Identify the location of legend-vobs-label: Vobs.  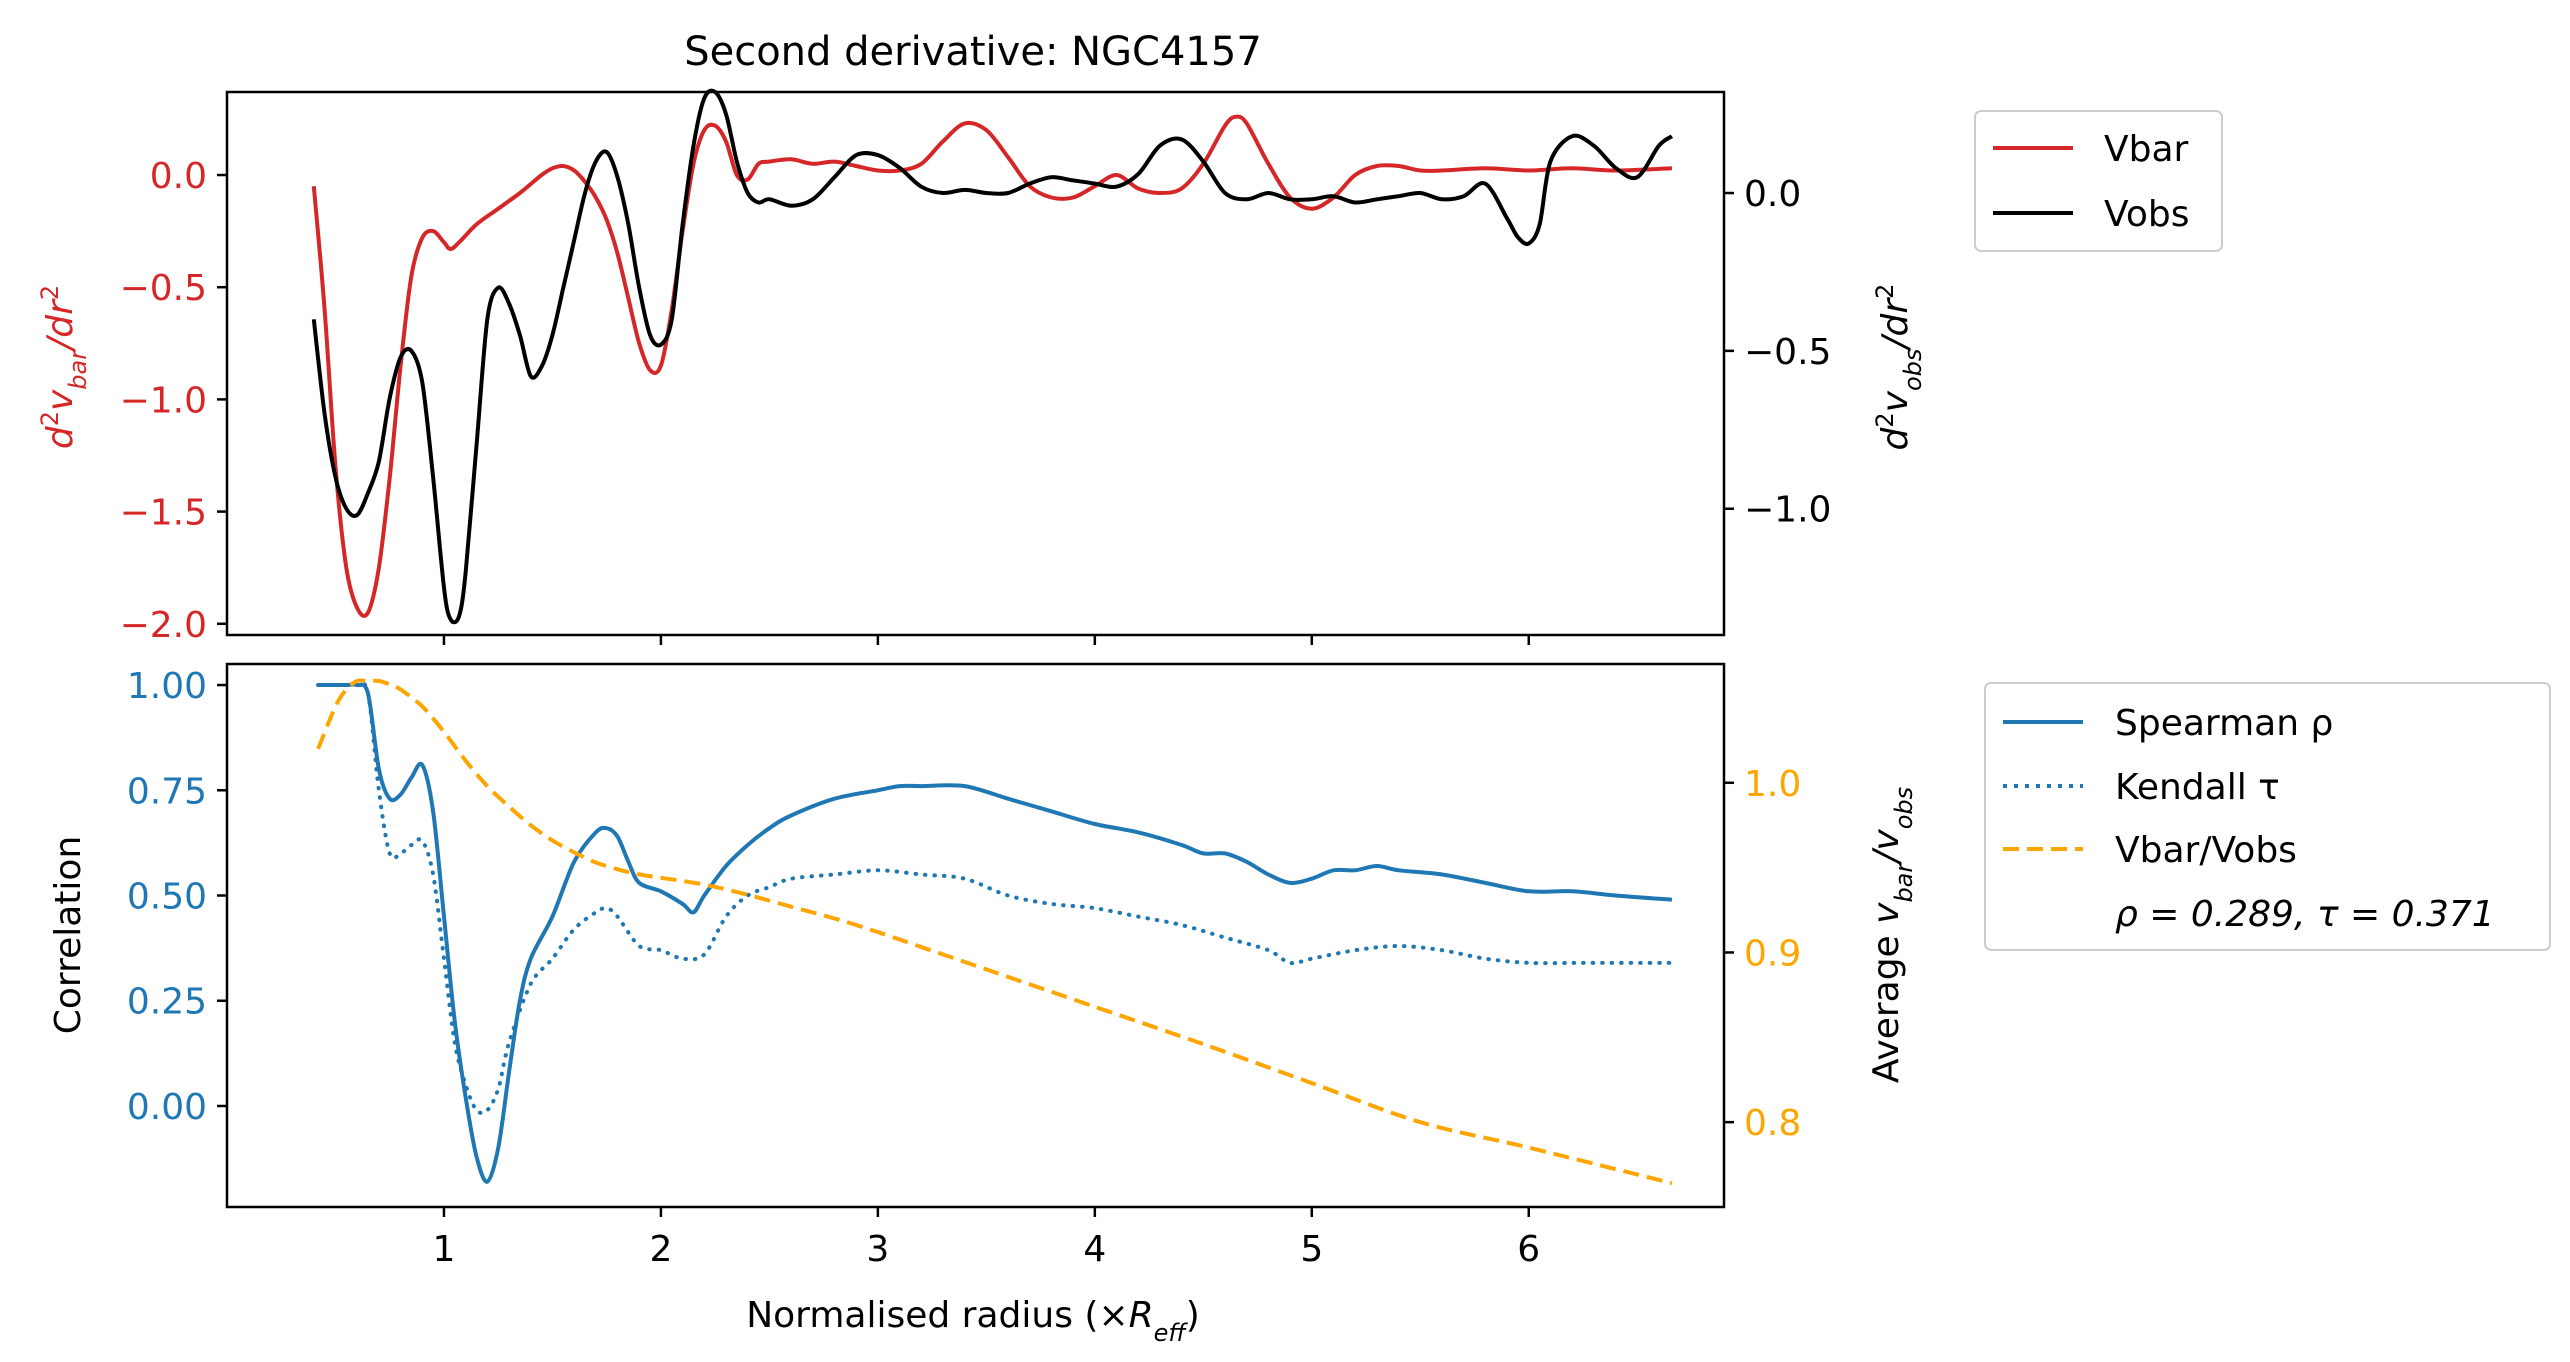
(2146, 214).